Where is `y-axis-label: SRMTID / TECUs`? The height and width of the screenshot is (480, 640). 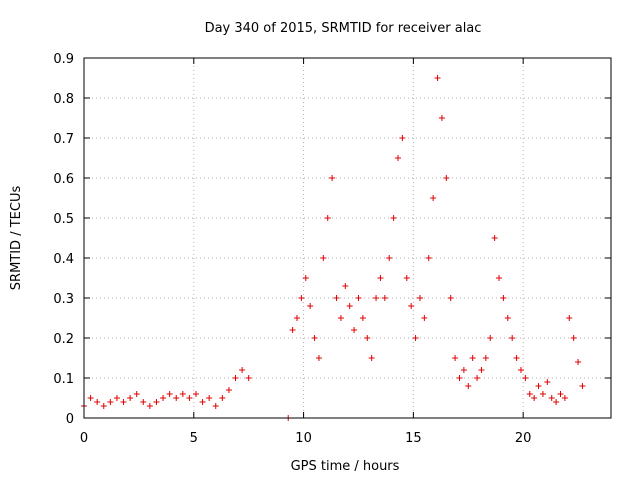
y-axis-label: SRMTID / TECUs is located at coordinates (16, 238).